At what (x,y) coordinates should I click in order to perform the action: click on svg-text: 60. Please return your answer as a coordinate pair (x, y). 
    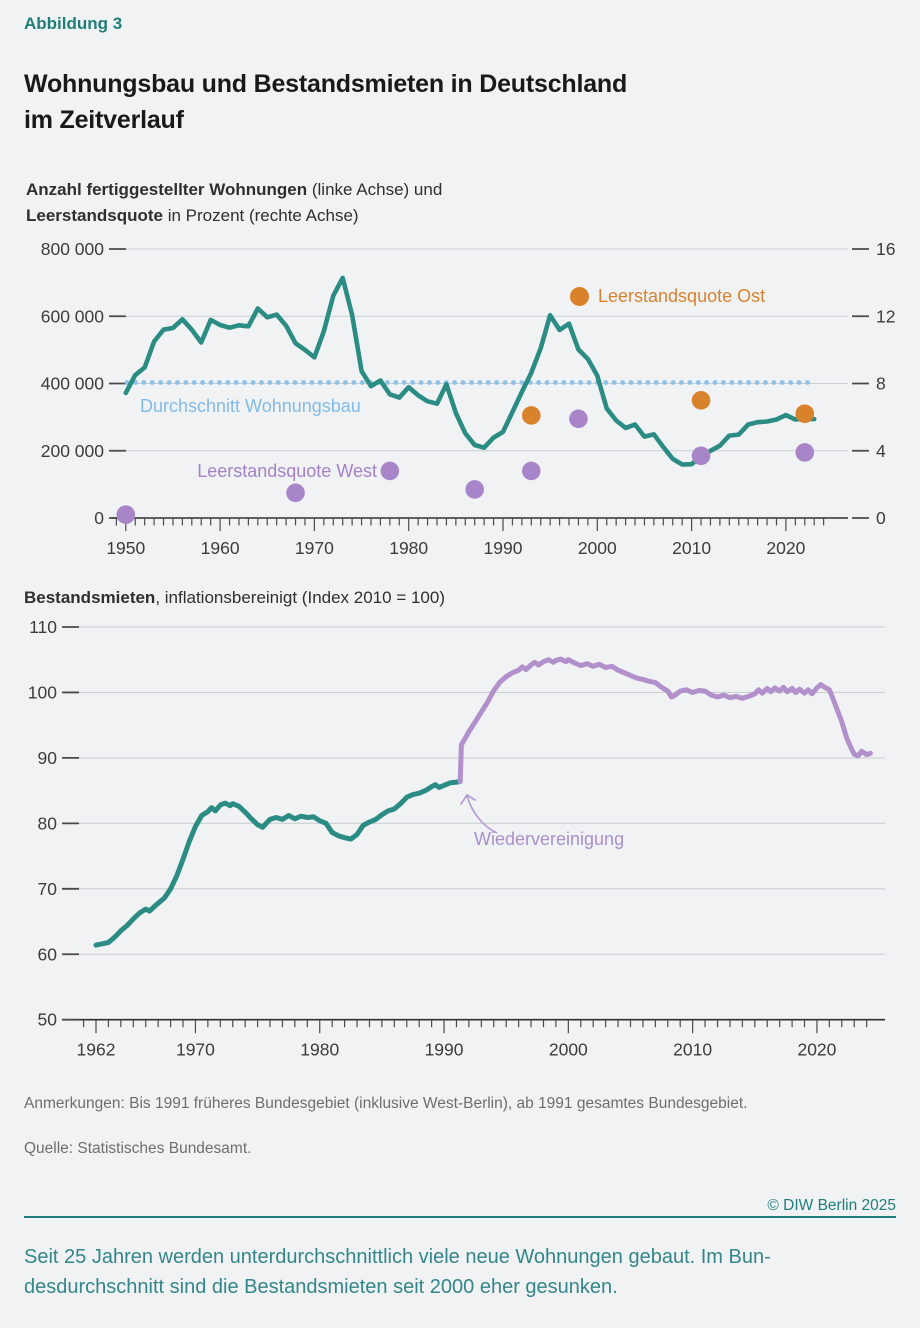
    Looking at the image, I should click on (48, 954).